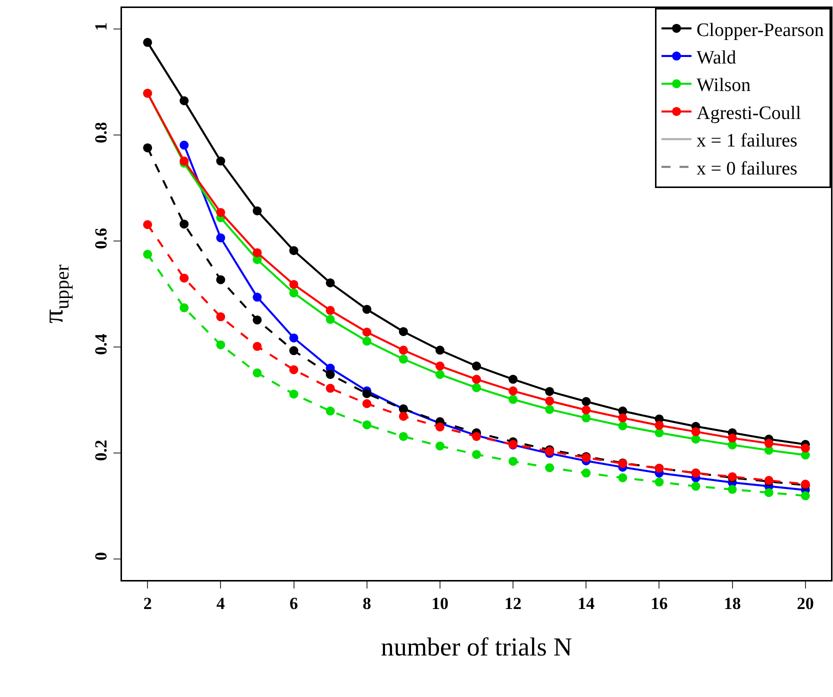 This screenshot has height=697, width=833. I want to click on x-tick-label: 8, so click(367, 603).